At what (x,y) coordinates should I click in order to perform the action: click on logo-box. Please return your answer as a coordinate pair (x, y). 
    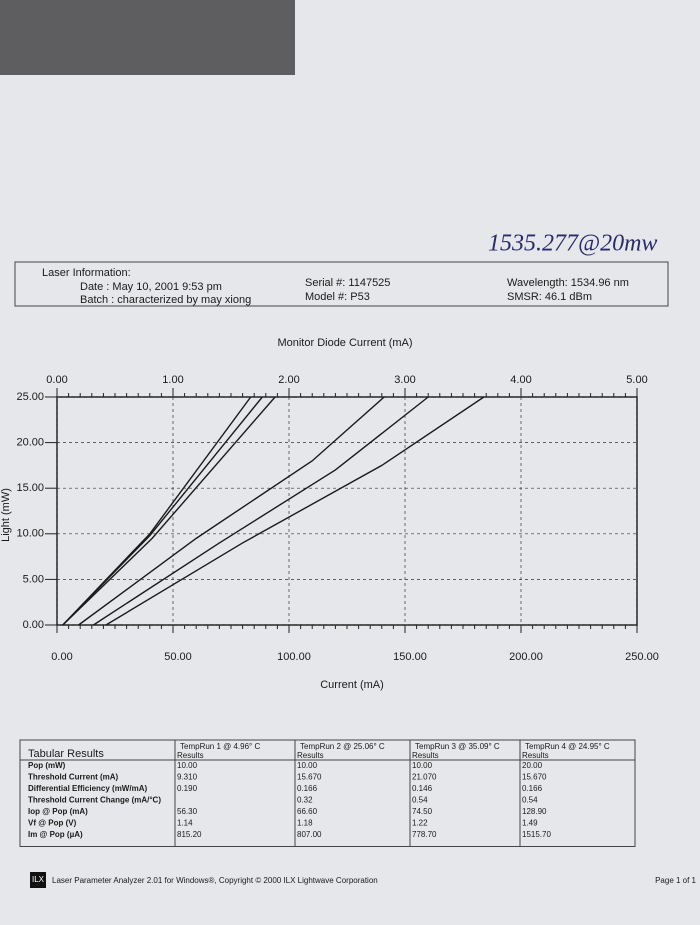
    Looking at the image, I should click on (38, 880).